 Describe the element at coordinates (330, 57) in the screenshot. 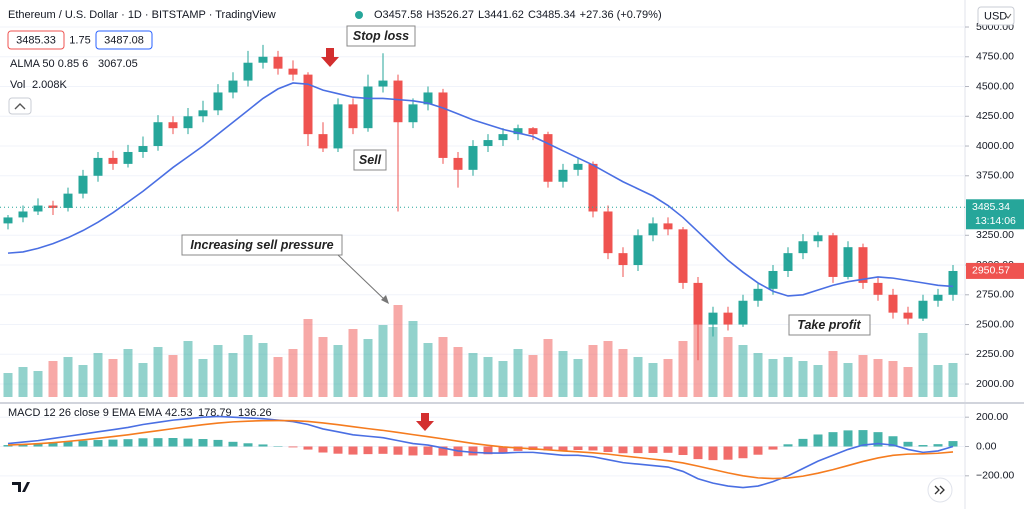

I see `sell-arrow` at that location.